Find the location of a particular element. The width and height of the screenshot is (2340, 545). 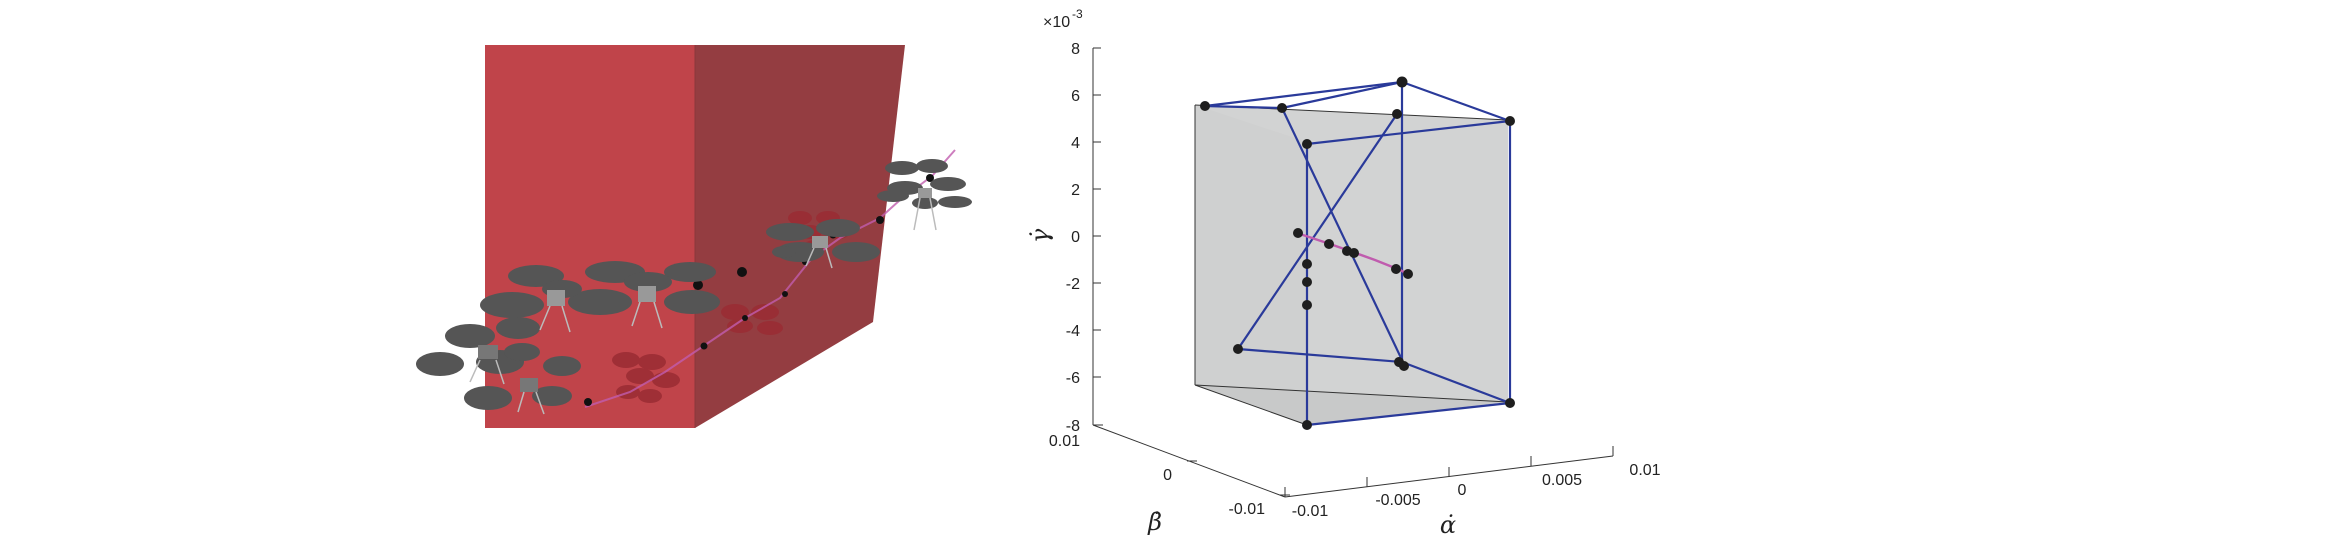

z-axis: 8 6 4 2 0 -2 -4 -6 -8 ×10 -3 γ̇ is located at coordinates (1063, 221).